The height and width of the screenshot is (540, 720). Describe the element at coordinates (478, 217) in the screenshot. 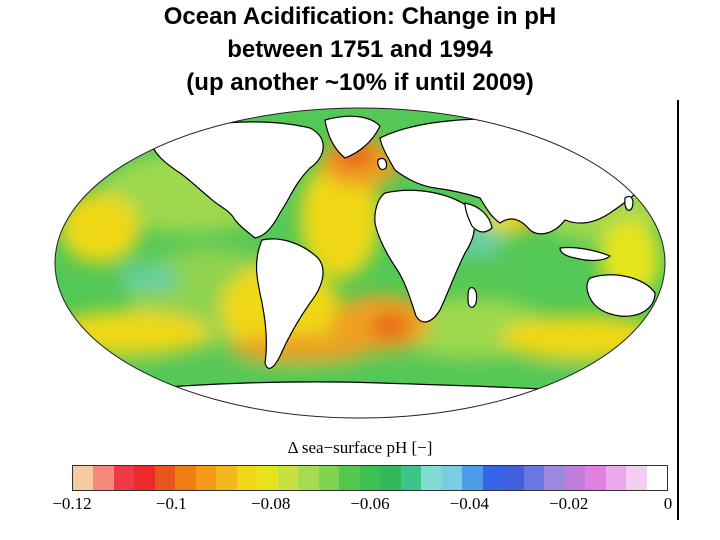

I see `arabia` at that location.